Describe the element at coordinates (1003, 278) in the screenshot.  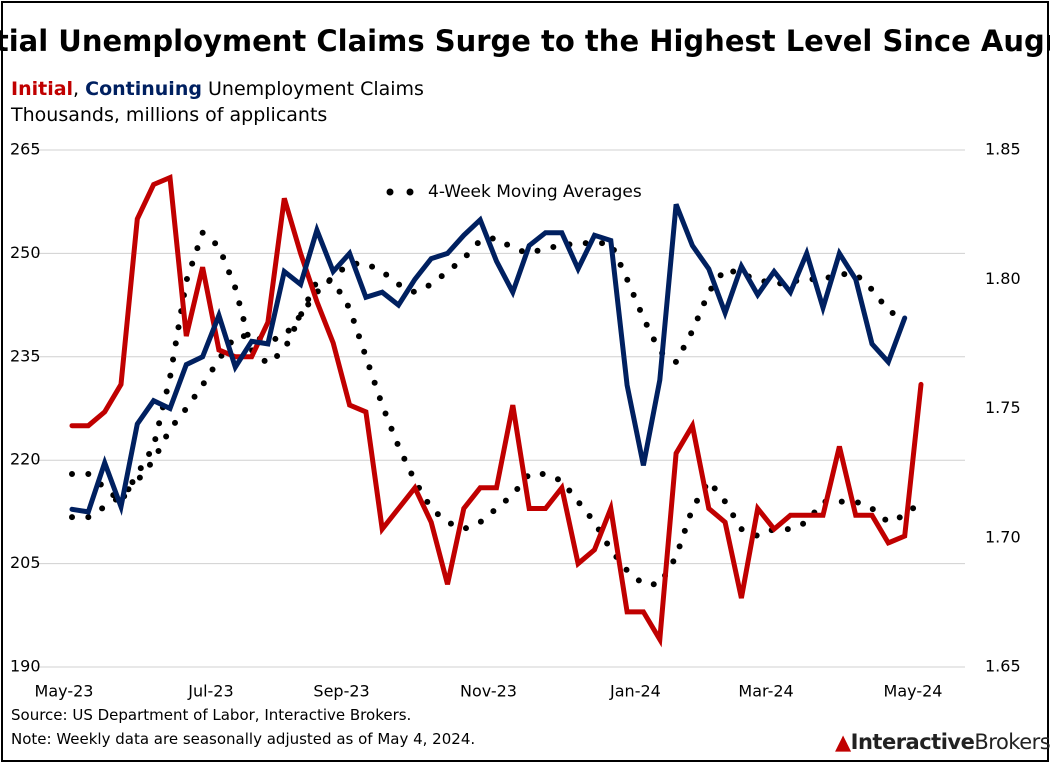
I see `y2-tick-label: 1.80` at that location.